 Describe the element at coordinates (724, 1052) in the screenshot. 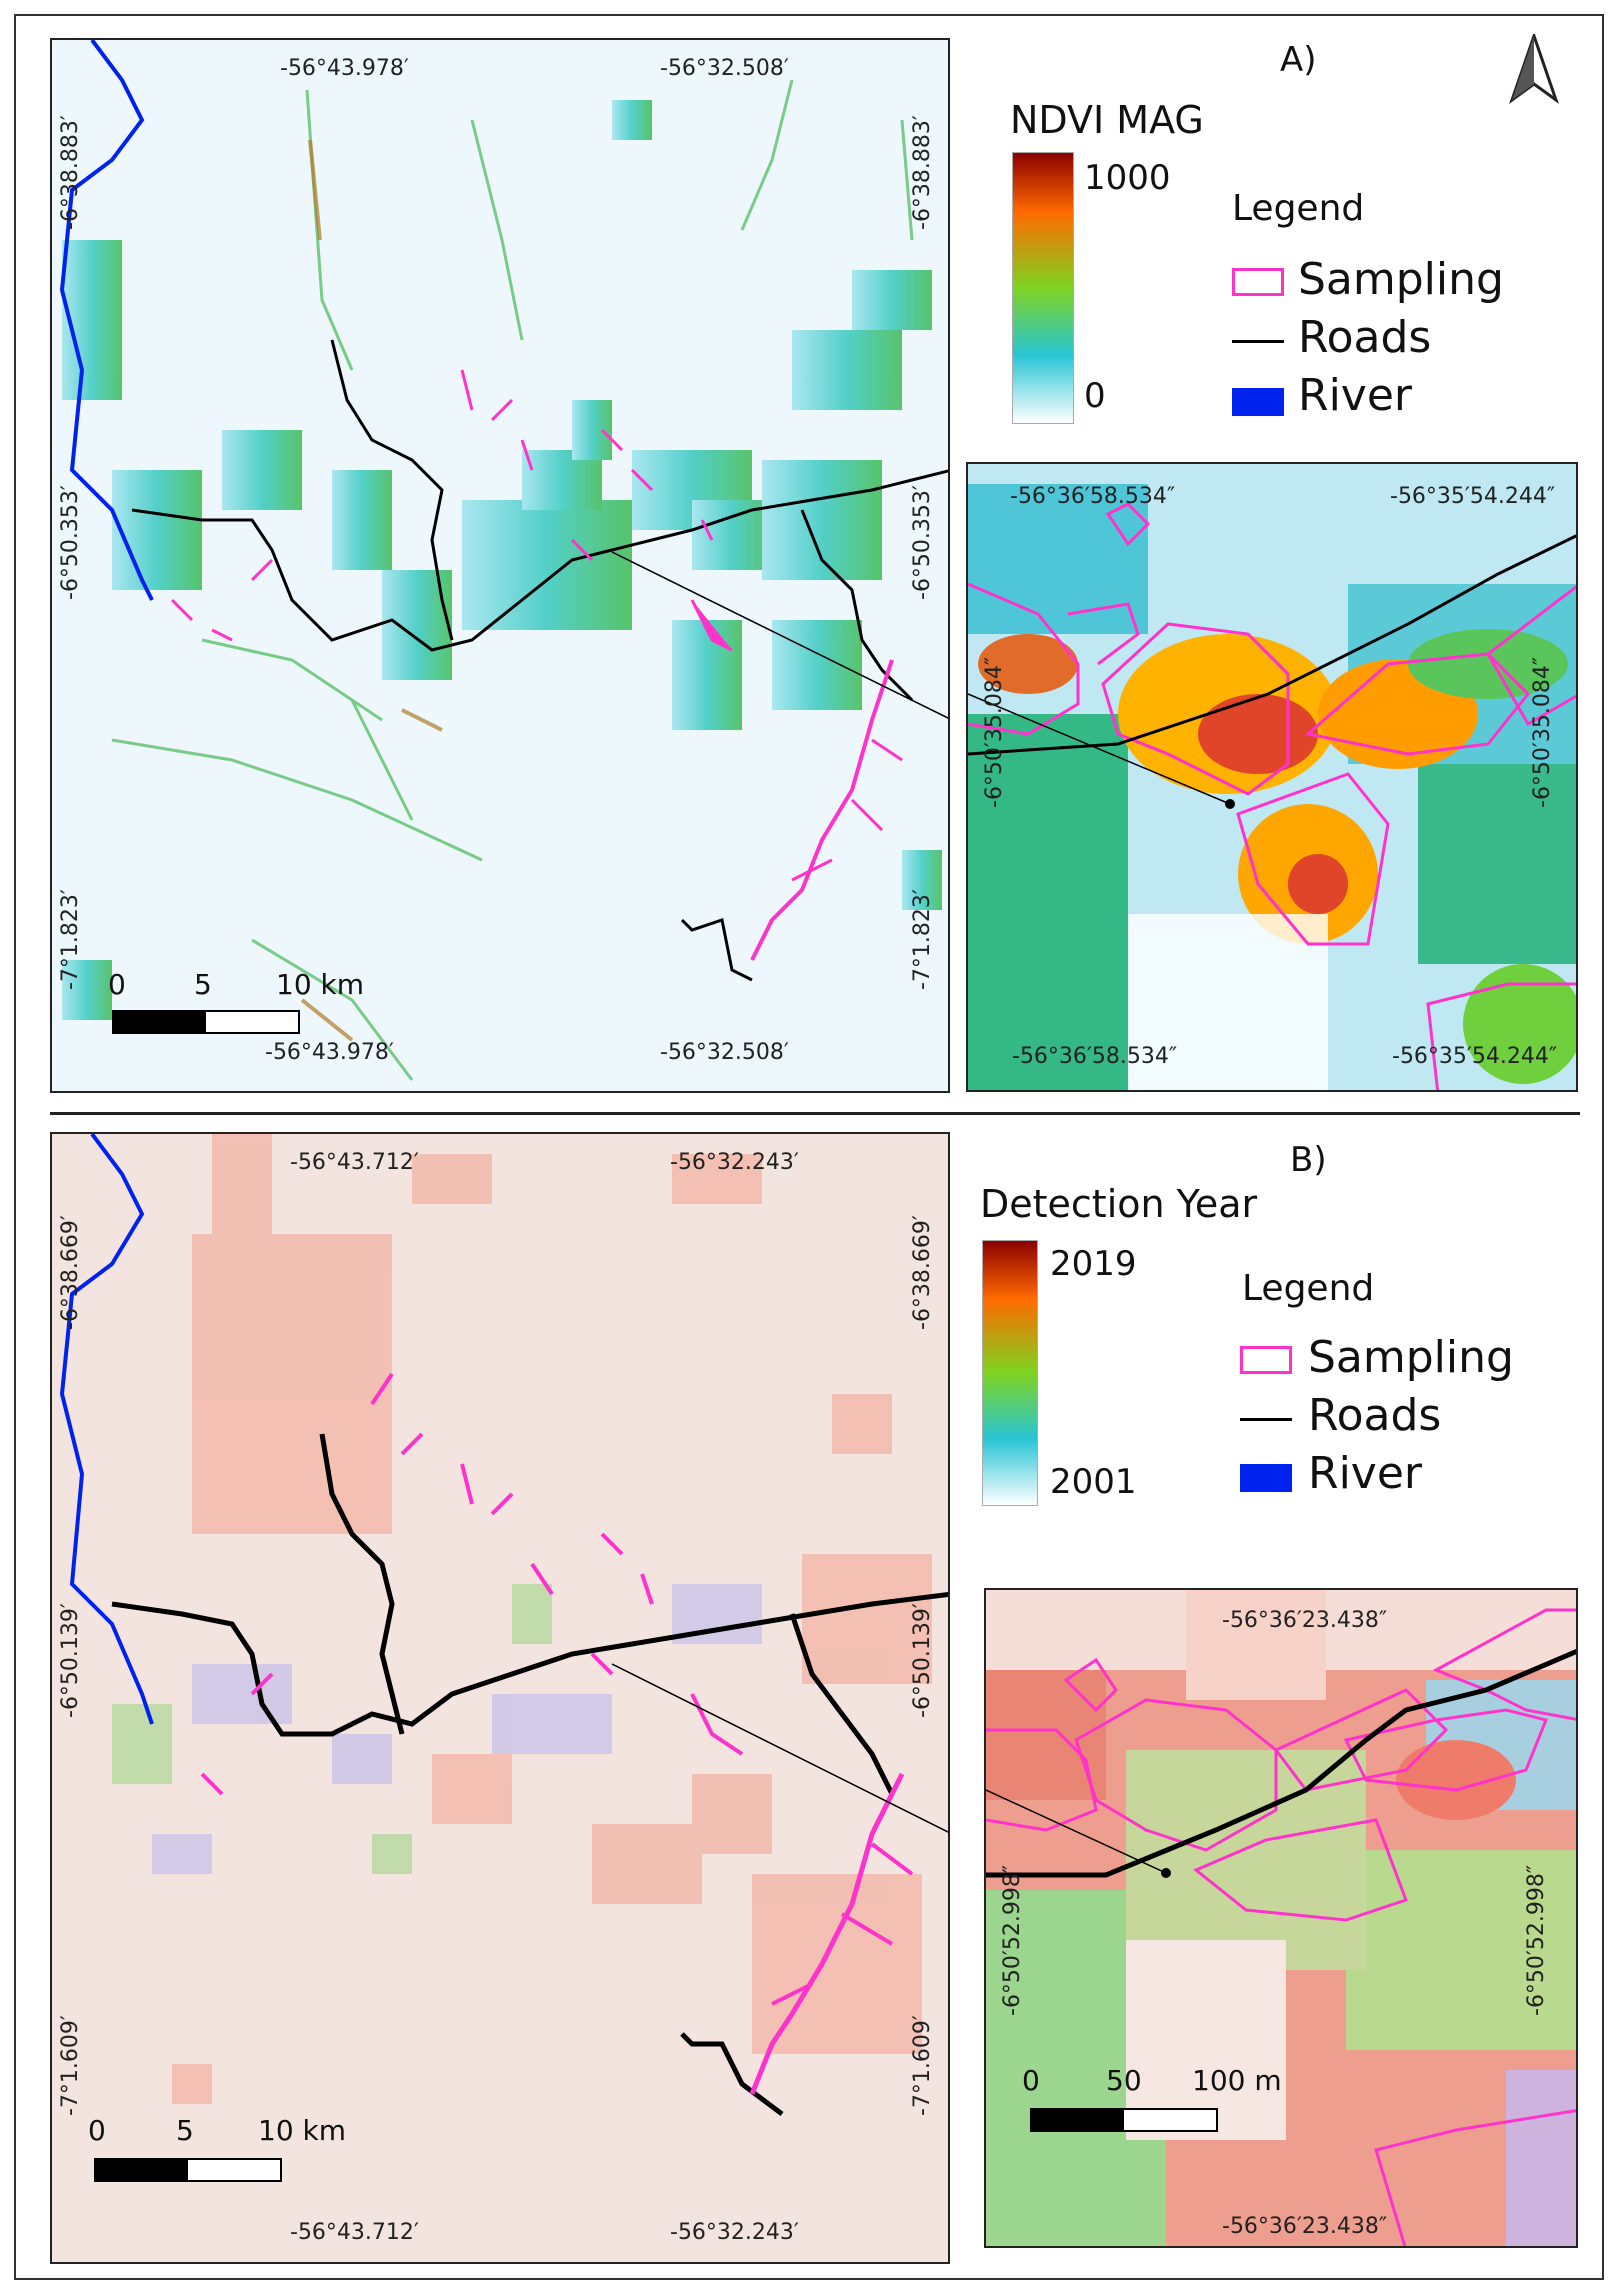

I see `panel-a-bottom-lon-2: -56°32.508′` at that location.